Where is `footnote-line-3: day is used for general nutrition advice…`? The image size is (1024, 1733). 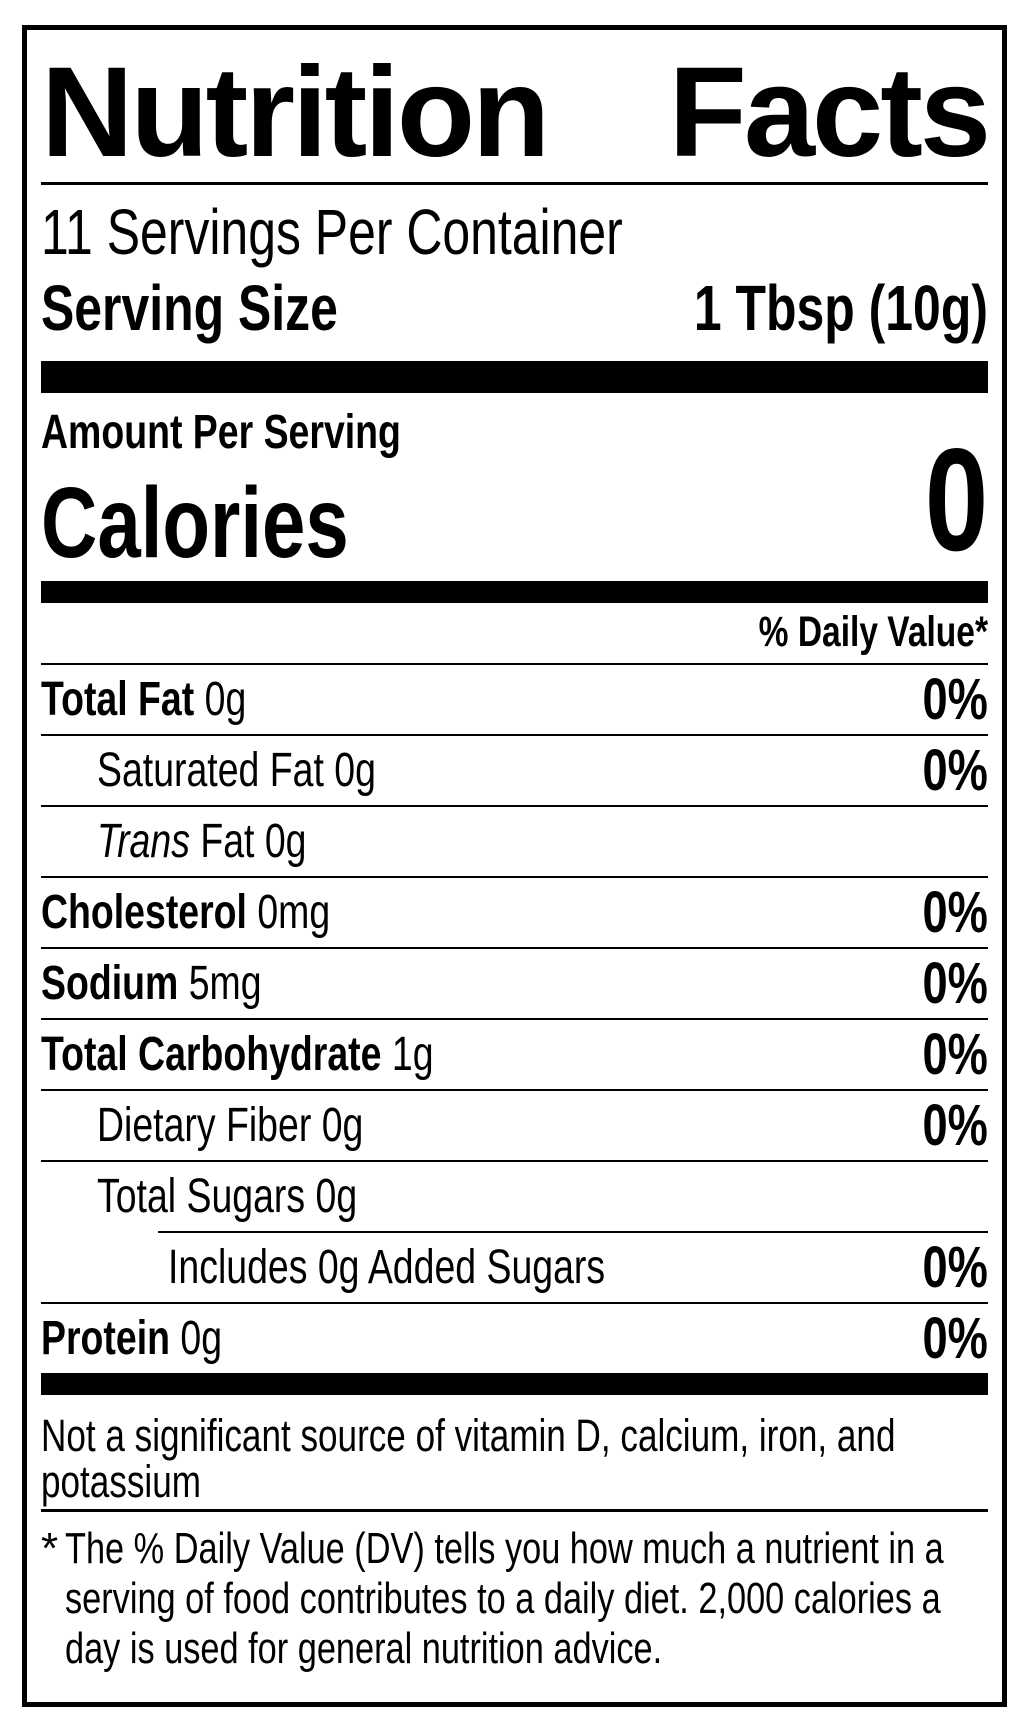
footnote-line-3: day is used for general nutrition advice… is located at coordinates (364, 1648).